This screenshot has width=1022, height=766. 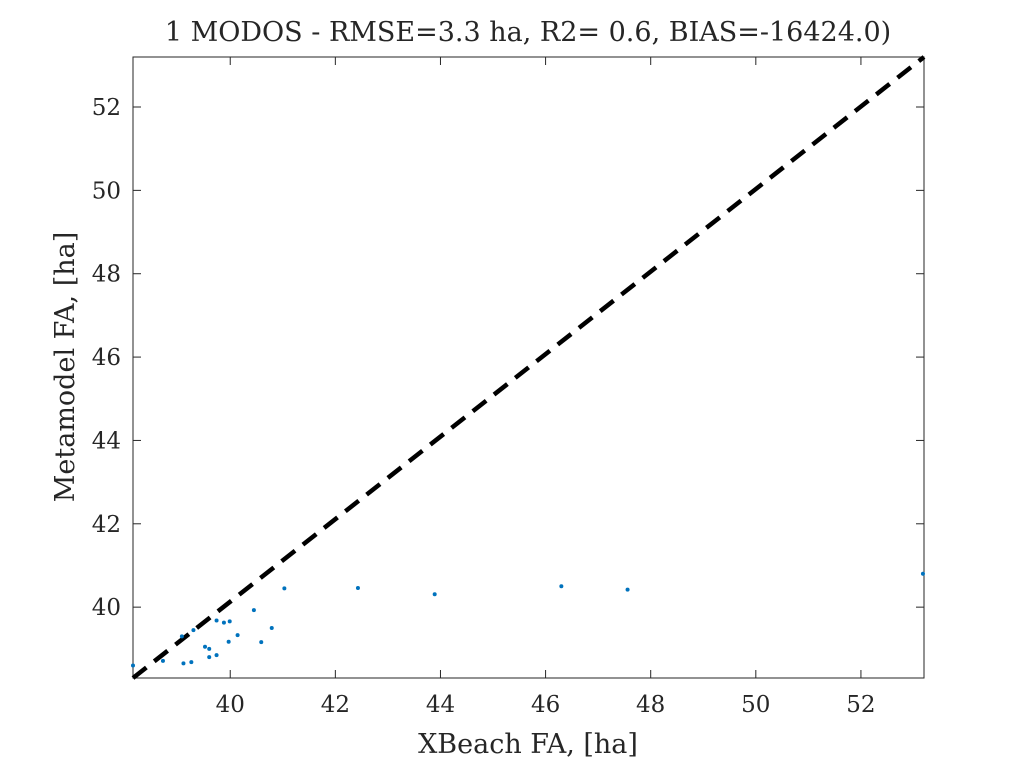 I want to click on x-tick-label: 48, so click(x=650, y=705).